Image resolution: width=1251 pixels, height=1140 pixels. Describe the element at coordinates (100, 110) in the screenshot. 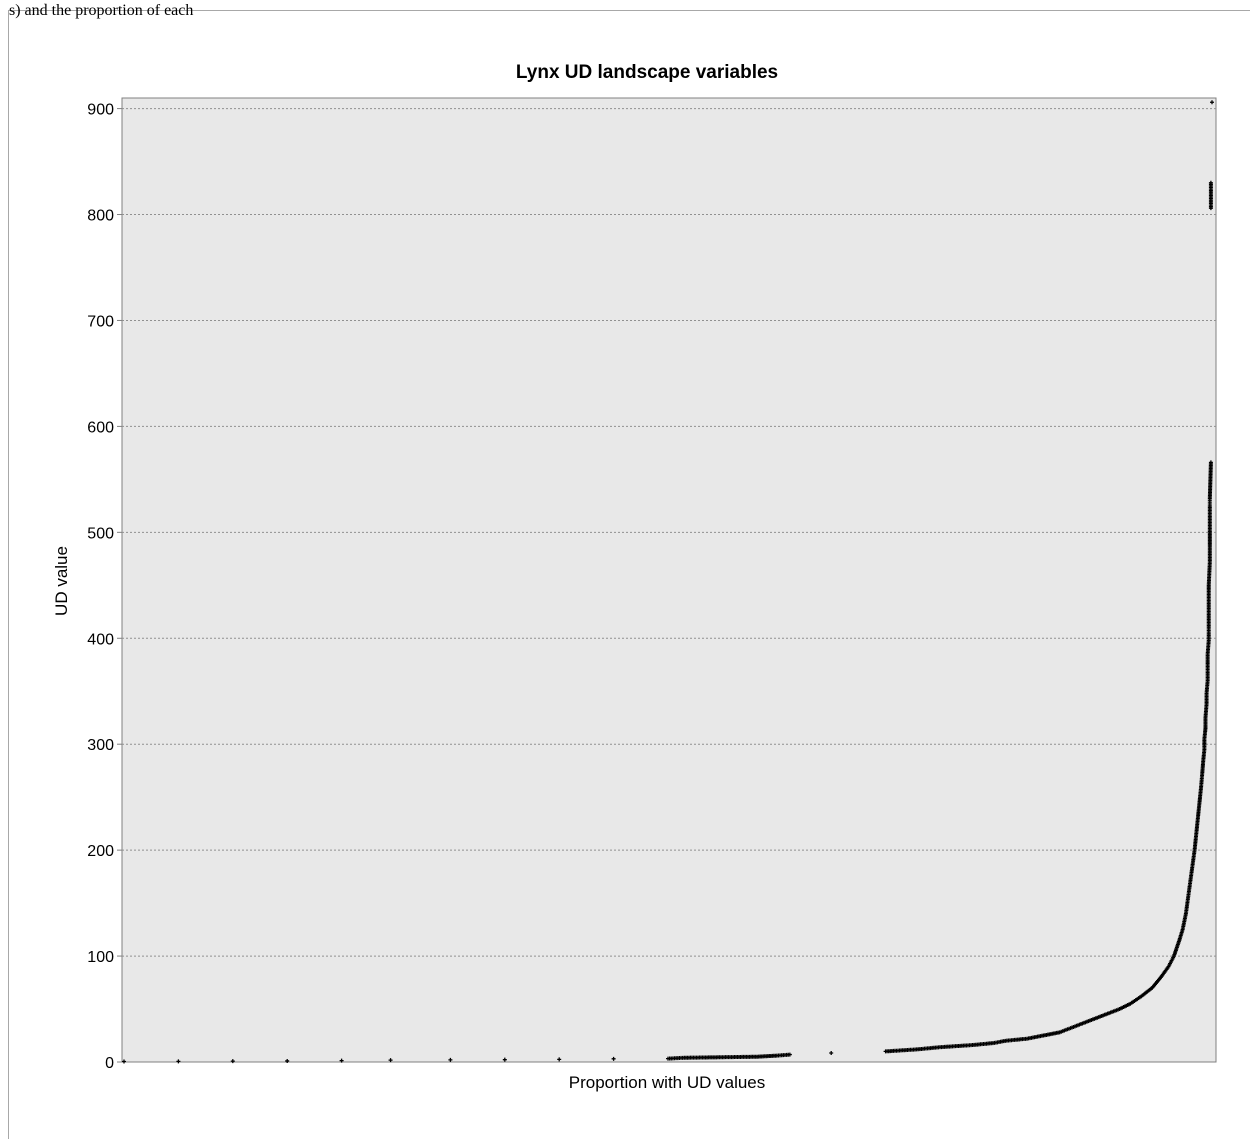

I see `y-tick-label: 900` at that location.